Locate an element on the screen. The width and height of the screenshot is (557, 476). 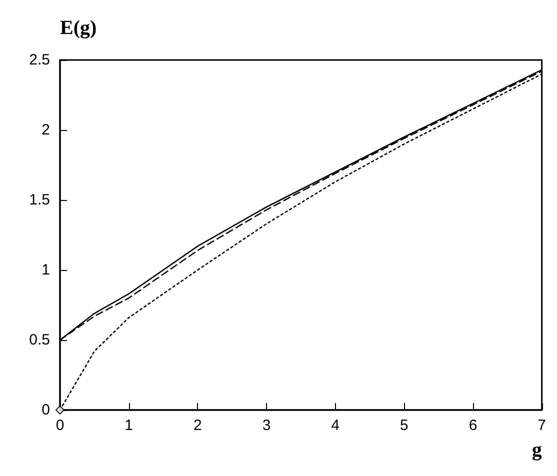
x-tick-label: 6 is located at coordinates (473, 425).